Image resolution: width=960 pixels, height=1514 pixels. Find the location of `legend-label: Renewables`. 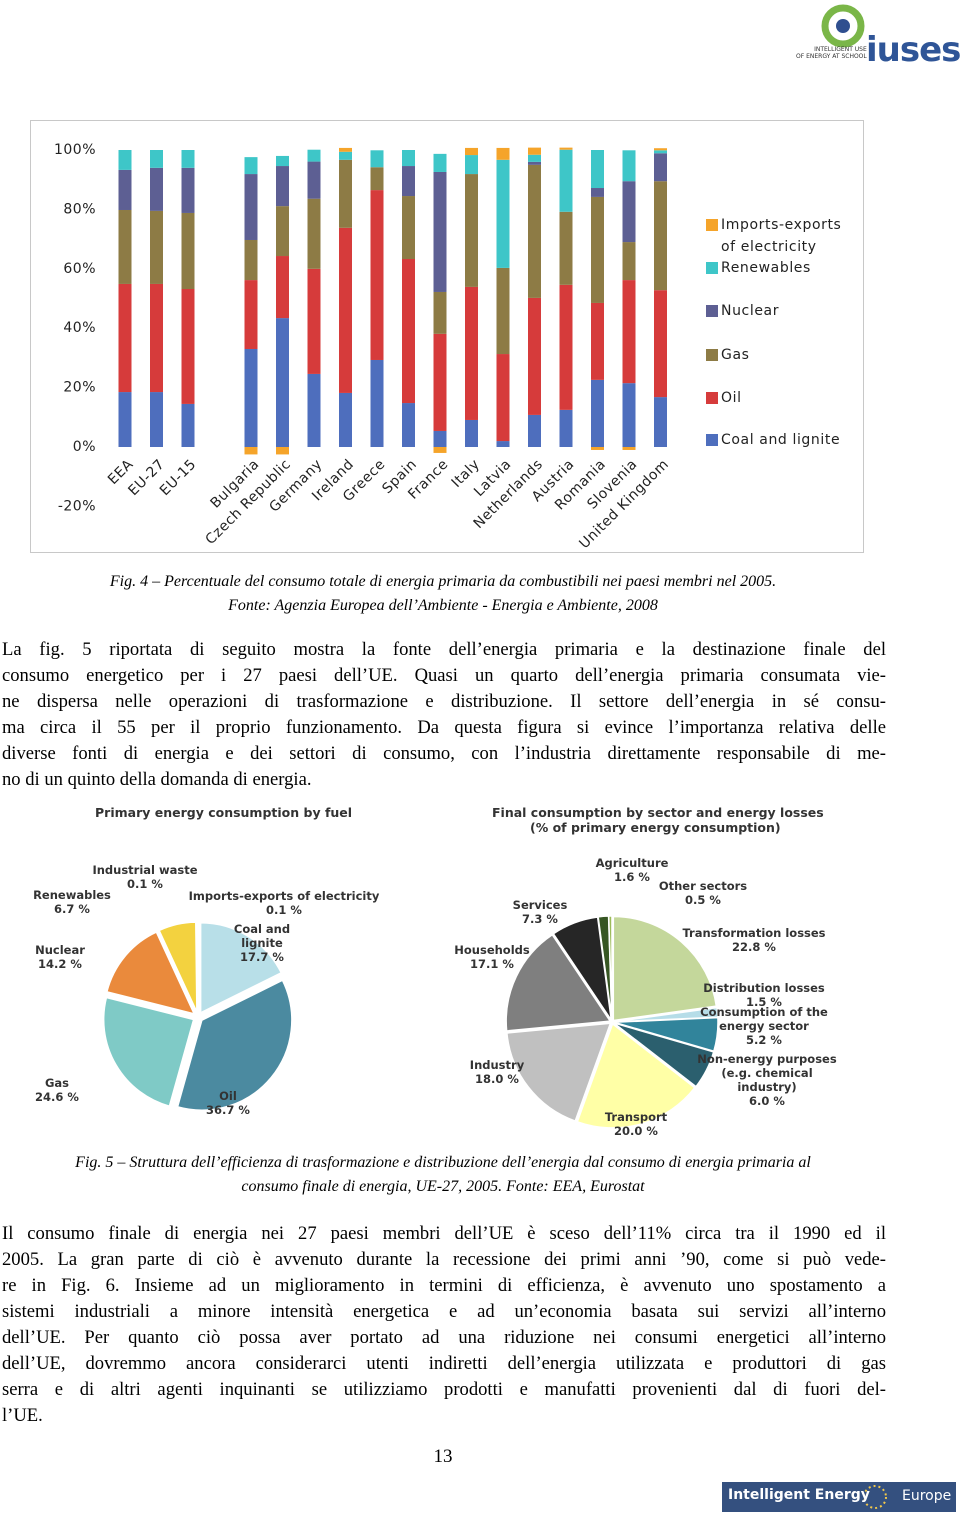

legend-label: Renewables is located at coordinates (766, 268).